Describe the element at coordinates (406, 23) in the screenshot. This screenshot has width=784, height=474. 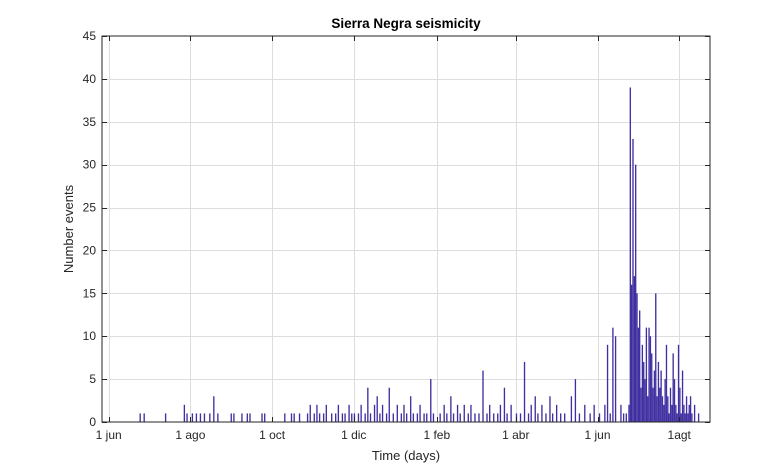
I see `chart-title: Sierra Negra seismicity` at that location.